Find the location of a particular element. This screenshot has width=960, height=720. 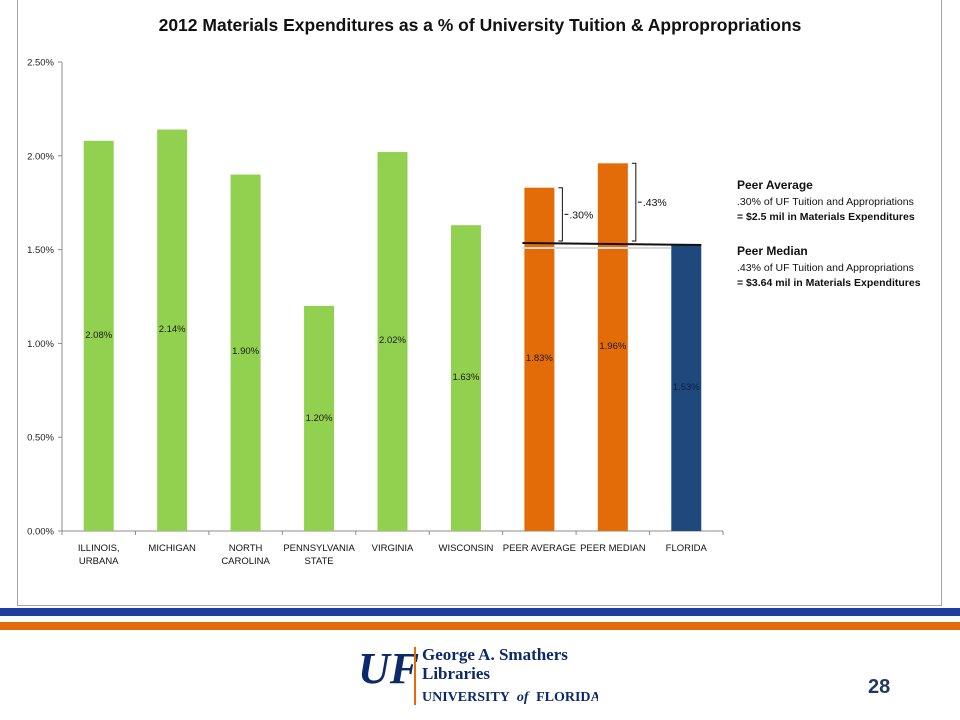

reference-line is located at coordinates (612, 243).